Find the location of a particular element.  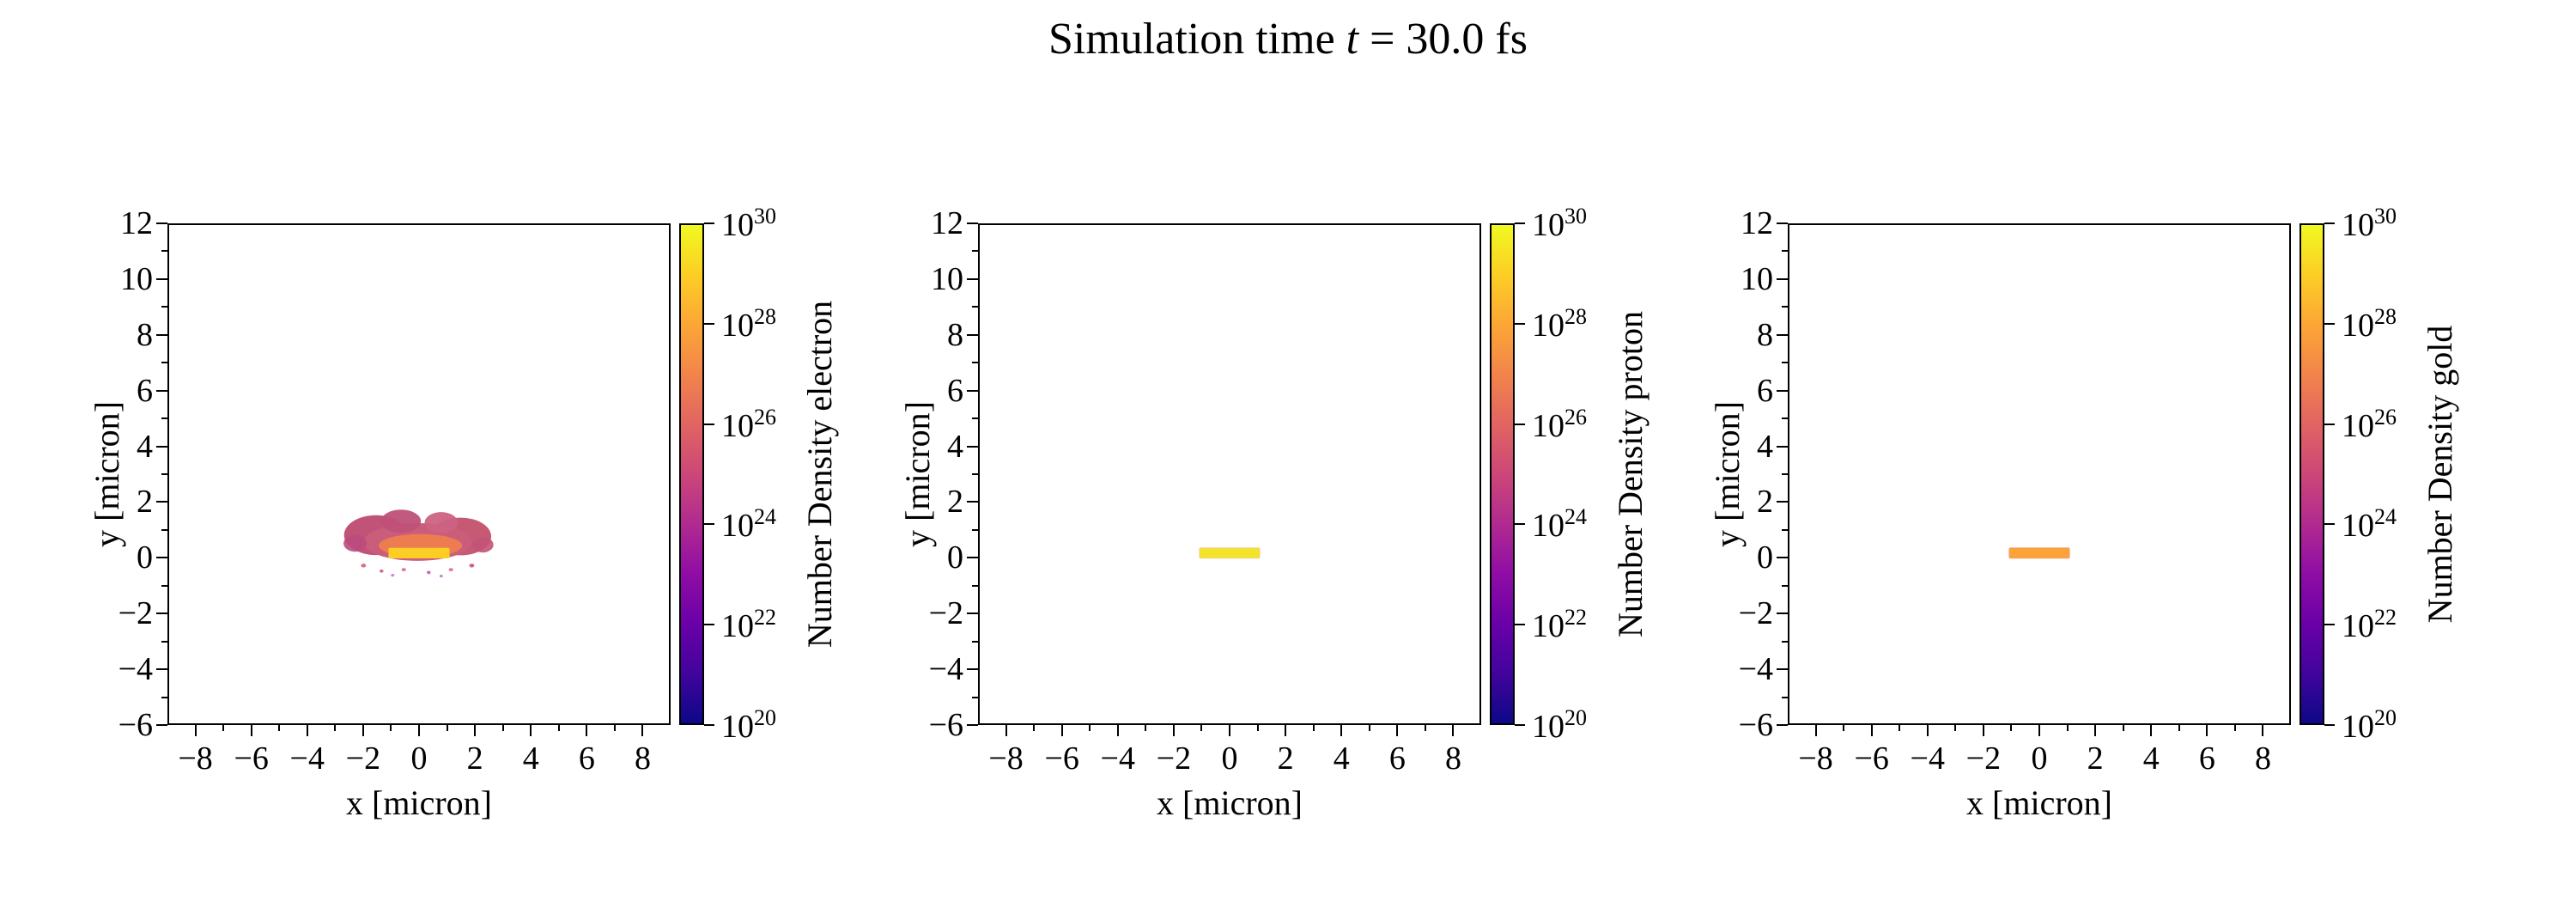

density-map-proton is located at coordinates (1230, 553).